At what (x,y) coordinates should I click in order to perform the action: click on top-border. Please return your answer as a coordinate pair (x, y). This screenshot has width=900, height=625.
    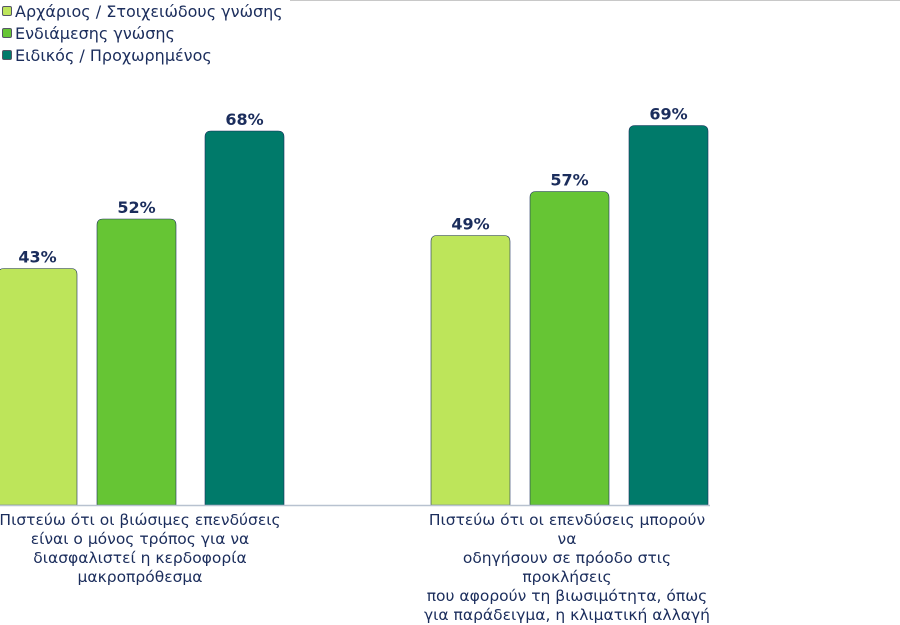
    Looking at the image, I should click on (595, 0).